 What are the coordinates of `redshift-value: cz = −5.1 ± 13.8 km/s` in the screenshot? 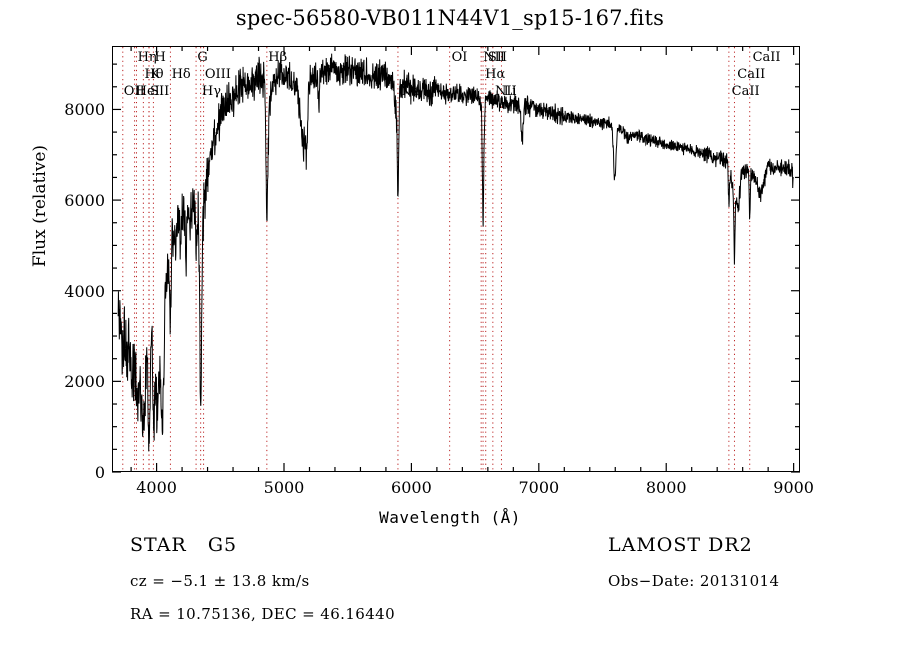 It's located at (220, 581).